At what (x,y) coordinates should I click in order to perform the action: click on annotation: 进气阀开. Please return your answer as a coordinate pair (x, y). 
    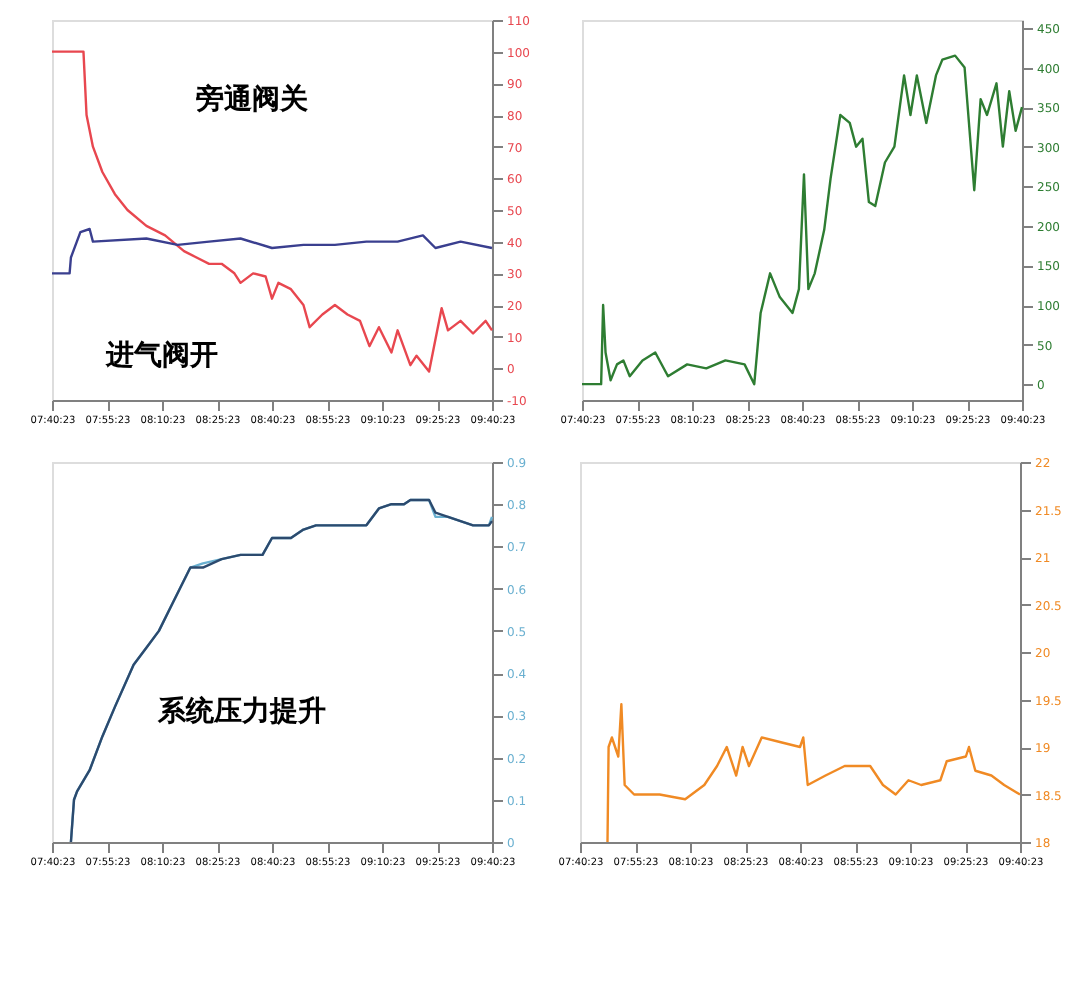
    Looking at the image, I should click on (161, 356).